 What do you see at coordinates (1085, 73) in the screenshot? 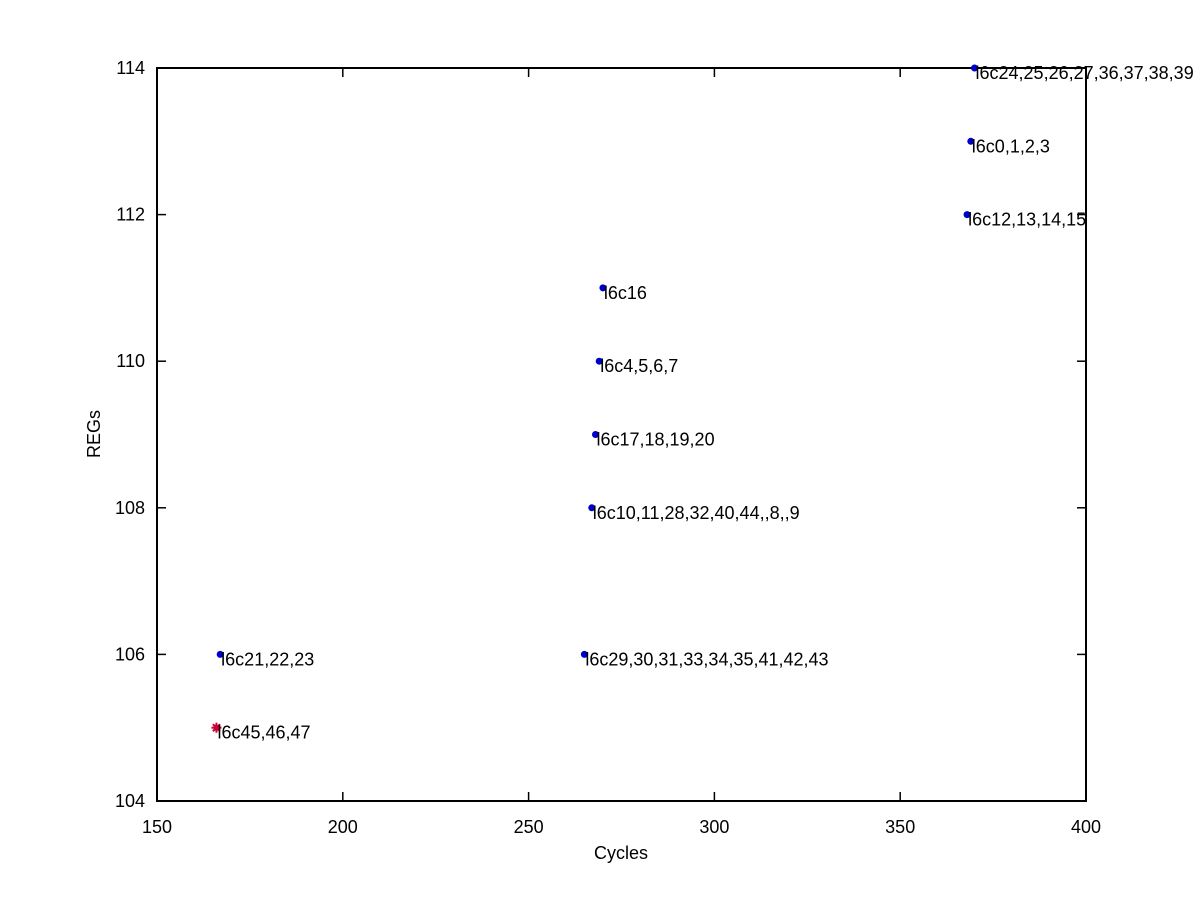
I see `data-point-label: l6c24,25,26,27,36,37,38,39` at bounding box center [1085, 73].